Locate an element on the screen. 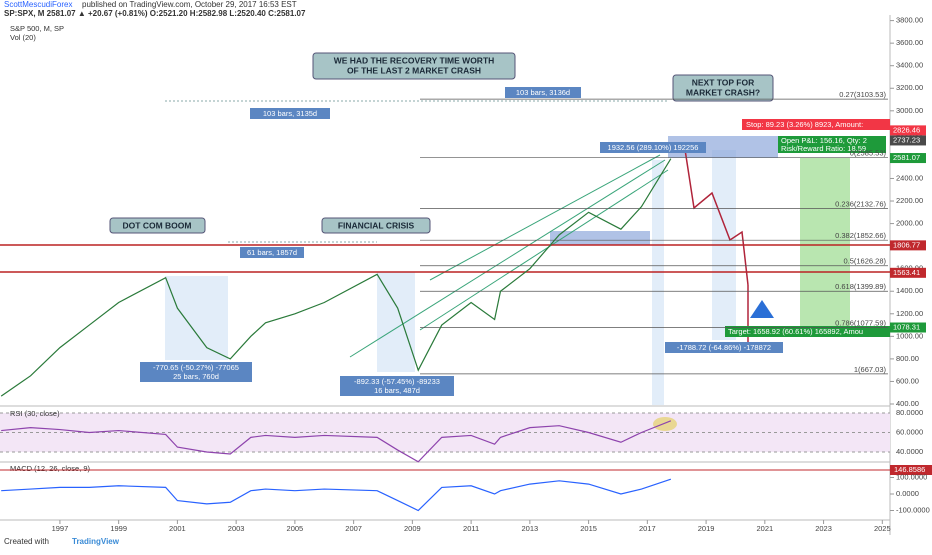  publisher: ScottMescudiForex is located at coordinates (38, 4).